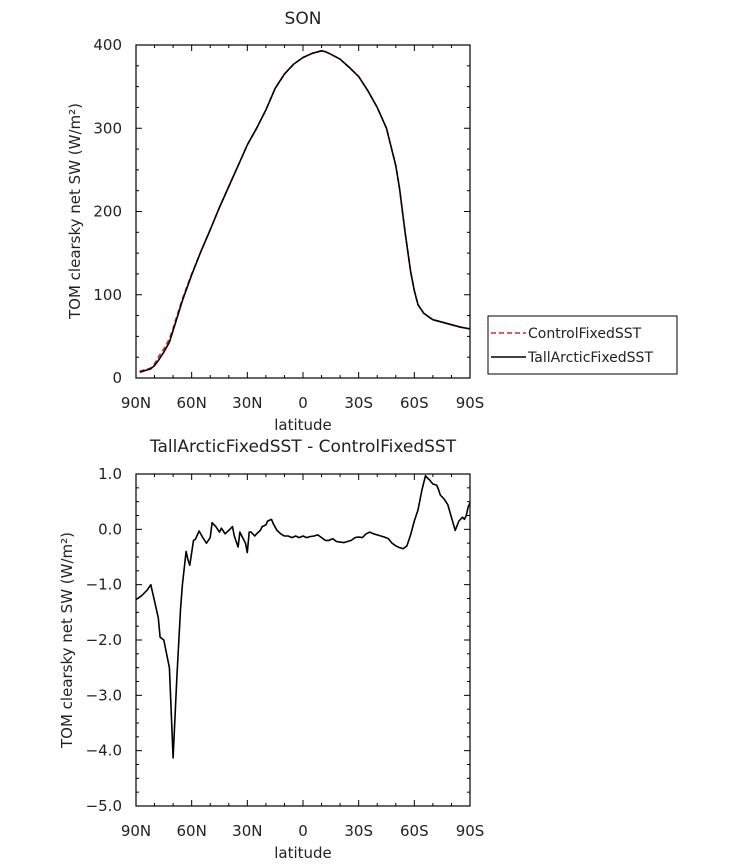  What do you see at coordinates (303, 19) in the screenshot?
I see `chart-title: SON` at bounding box center [303, 19].